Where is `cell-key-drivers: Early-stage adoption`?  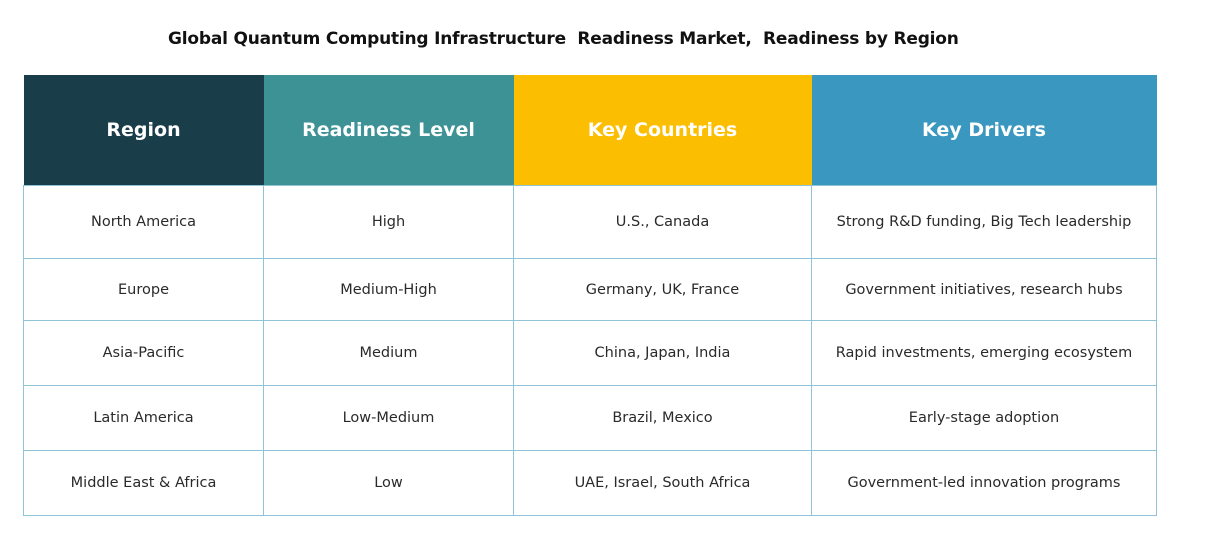
cell-key-drivers: Early-stage adoption is located at coordinates (984, 418).